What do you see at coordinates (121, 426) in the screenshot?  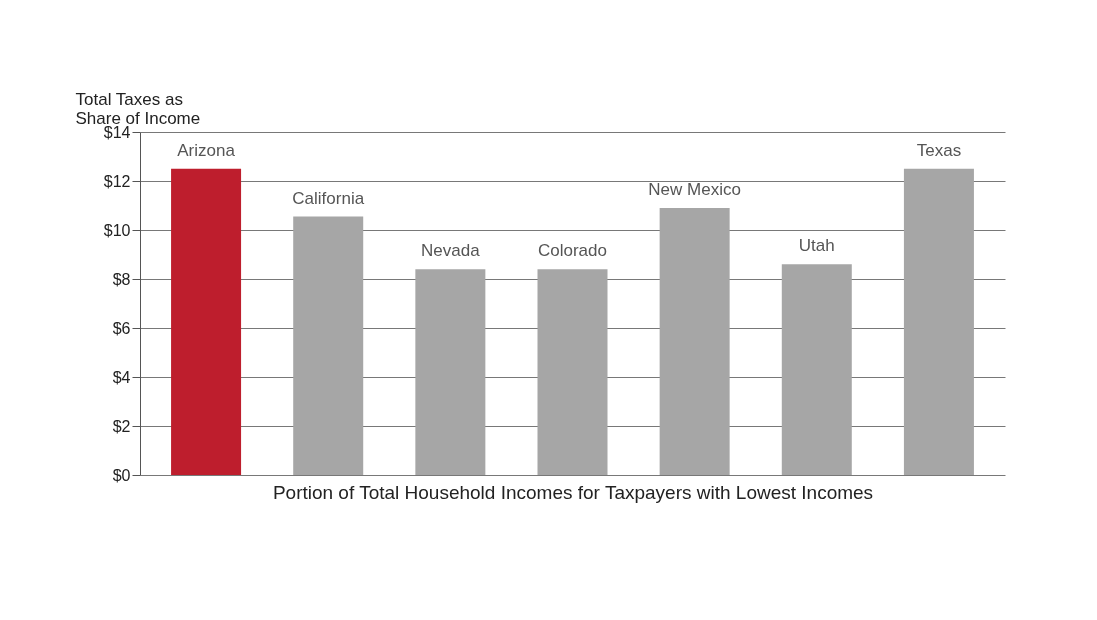 I see `y-tick-label: $2` at bounding box center [121, 426].